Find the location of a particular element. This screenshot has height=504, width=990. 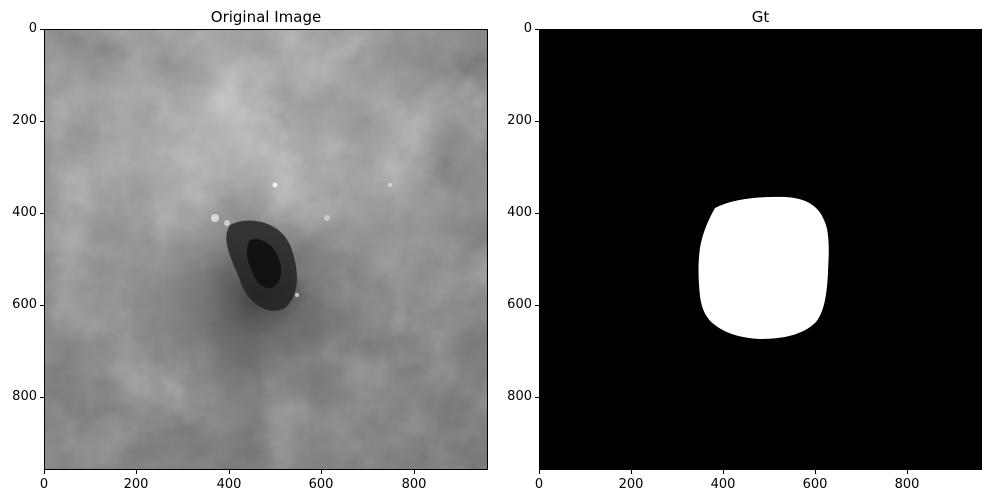

right-y-tick-800: 800 is located at coordinates (519, 396).